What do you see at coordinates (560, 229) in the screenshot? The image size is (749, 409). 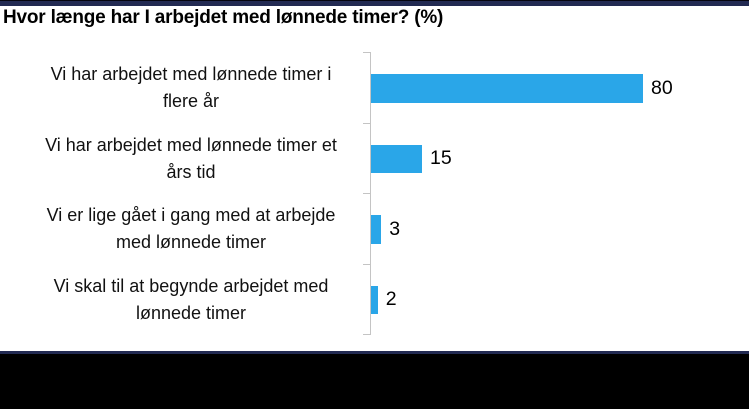 I see `bar-area: 3` at bounding box center [560, 229].